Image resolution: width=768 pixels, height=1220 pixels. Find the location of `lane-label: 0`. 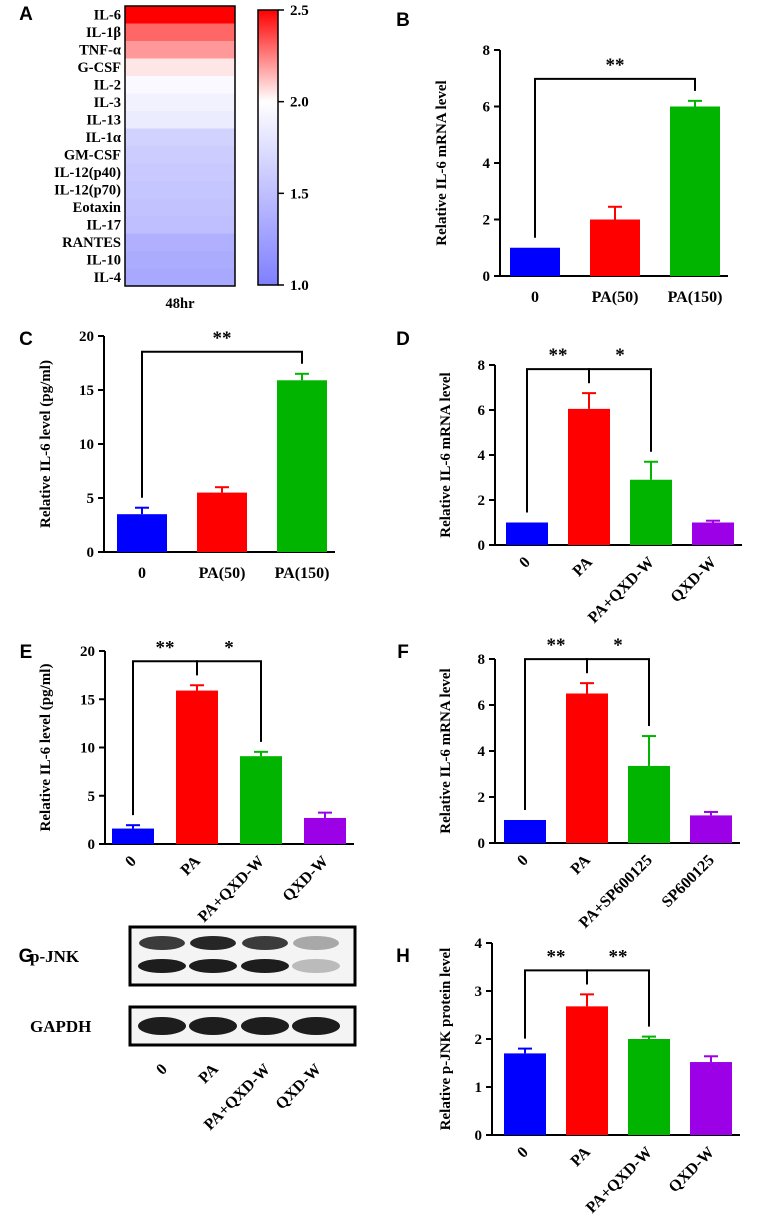

lane-label: 0 is located at coordinates (162, 1070).